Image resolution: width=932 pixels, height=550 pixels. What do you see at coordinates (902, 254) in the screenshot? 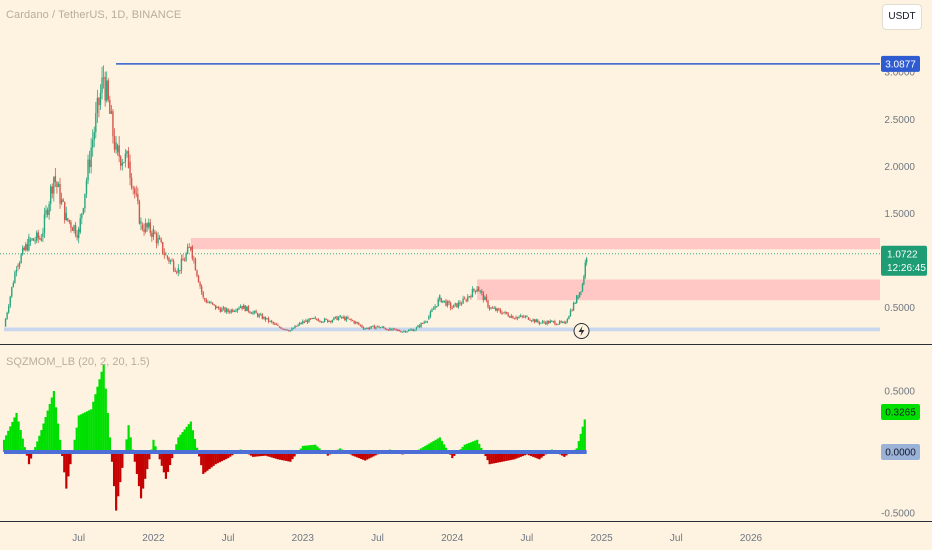
I see `last-price-text: 1.0722` at bounding box center [902, 254].